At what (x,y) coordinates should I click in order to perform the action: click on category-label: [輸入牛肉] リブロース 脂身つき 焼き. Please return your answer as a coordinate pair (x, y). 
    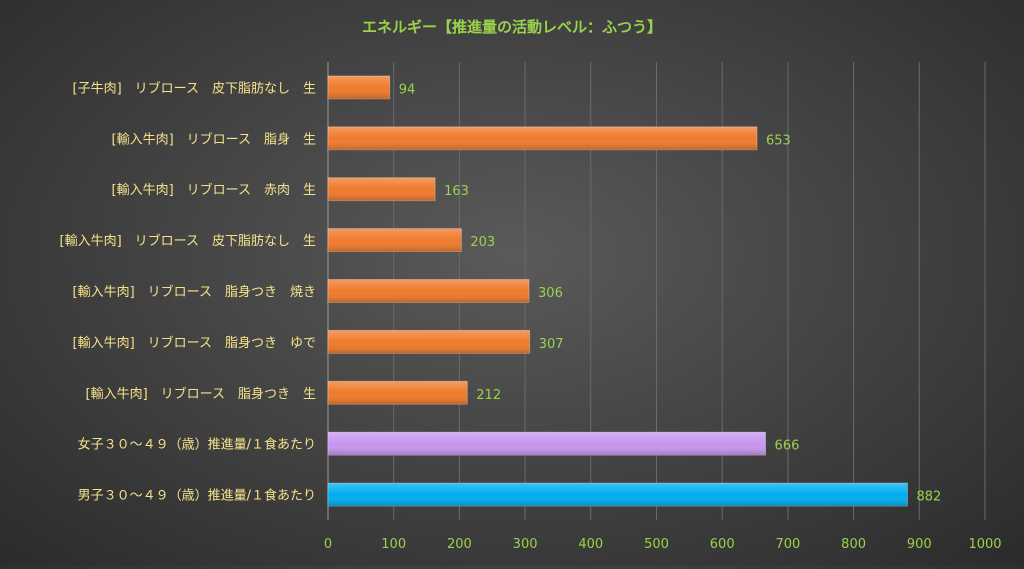
    Looking at the image, I should click on (195, 292).